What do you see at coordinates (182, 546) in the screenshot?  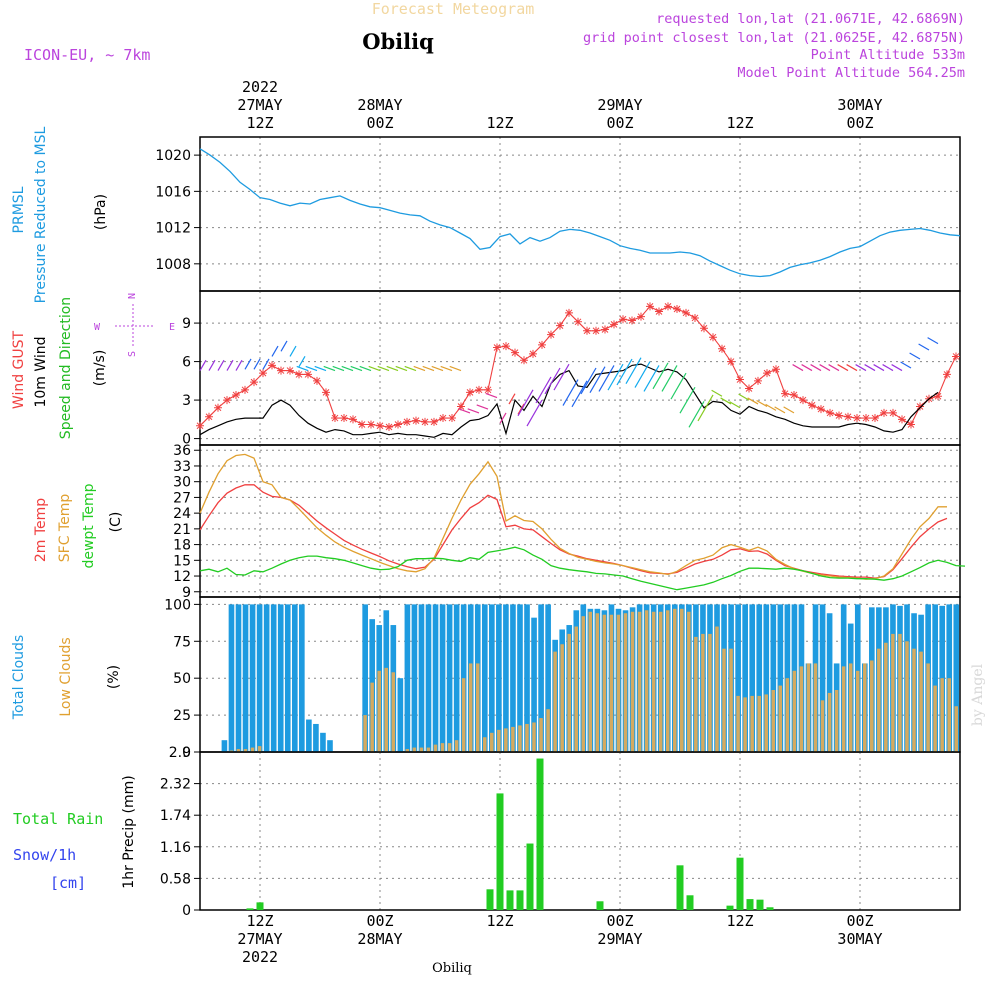 I see `ytick-label-temp-3: 18` at bounding box center [182, 546].